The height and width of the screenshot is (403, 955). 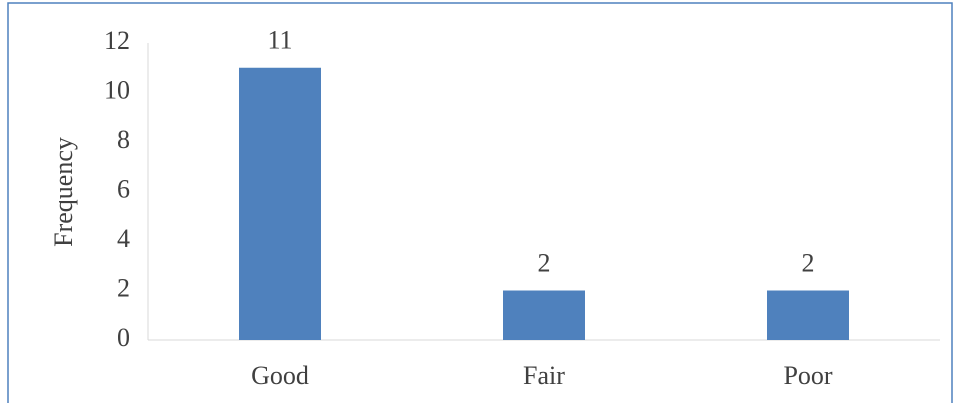 I want to click on x-tick-label: Good, so click(x=280, y=375).